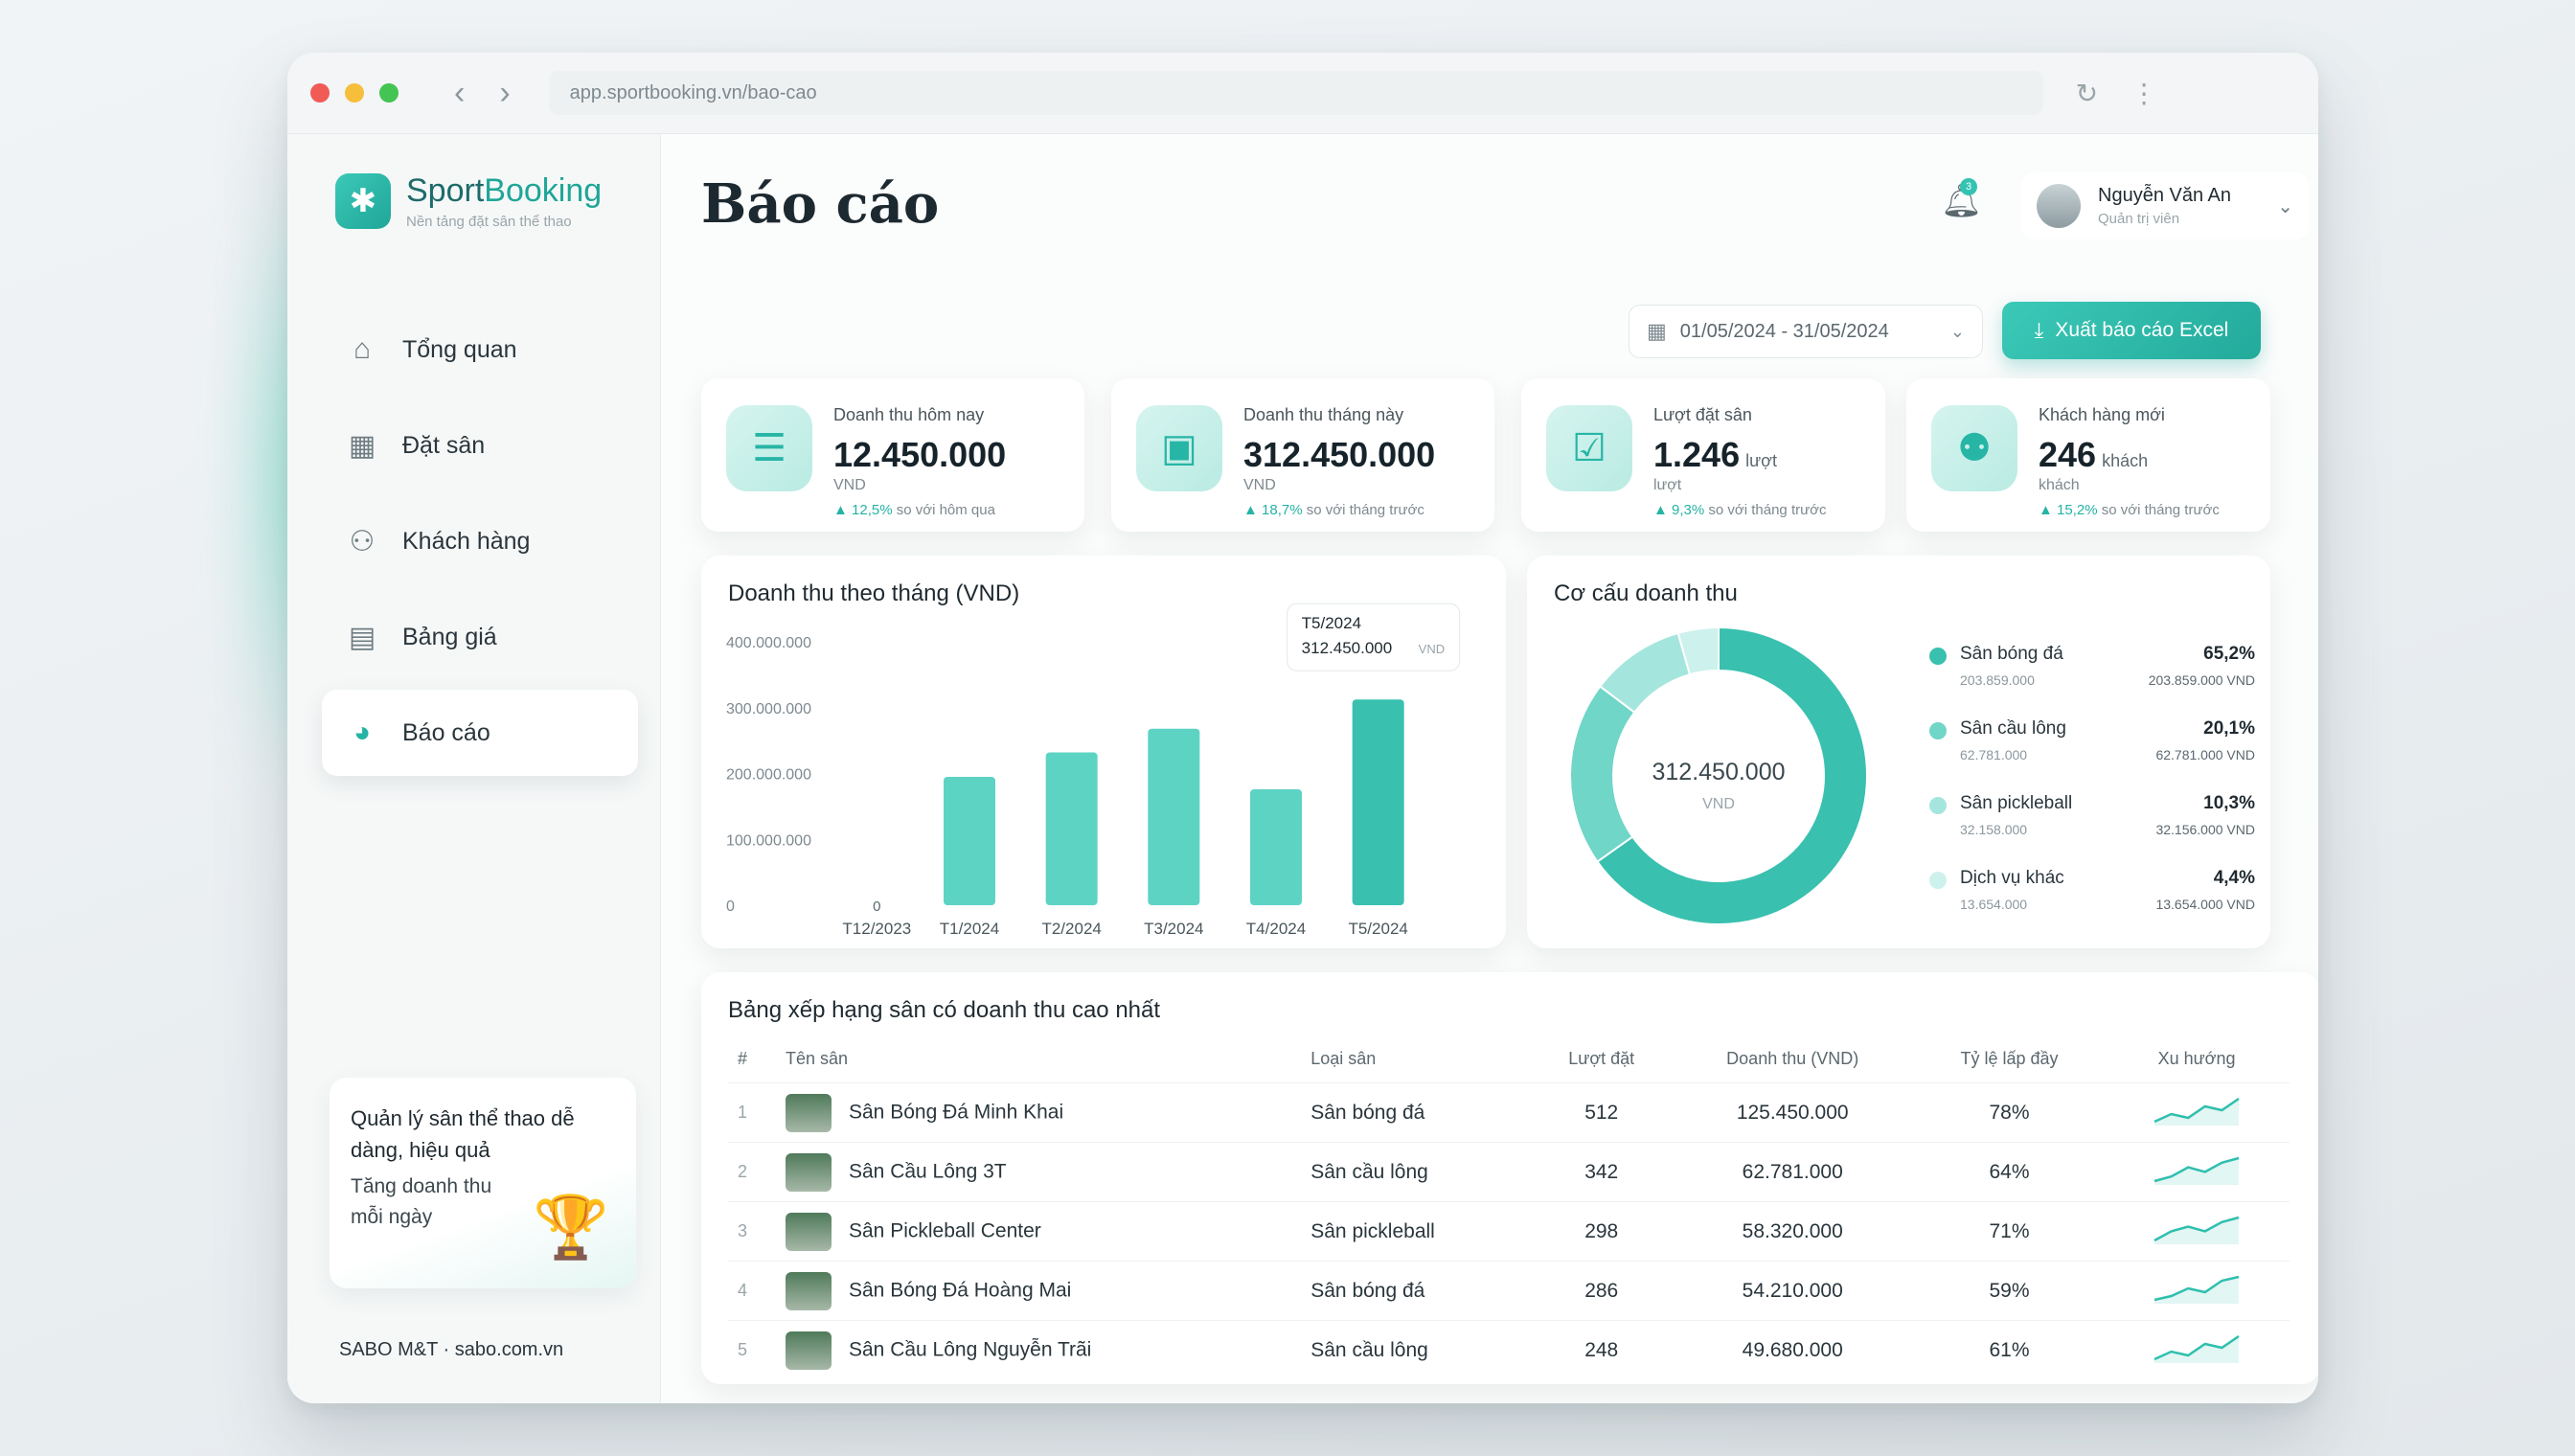 The image size is (2575, 1456). I want to click on court-thumbnail, so click(809, 1172).